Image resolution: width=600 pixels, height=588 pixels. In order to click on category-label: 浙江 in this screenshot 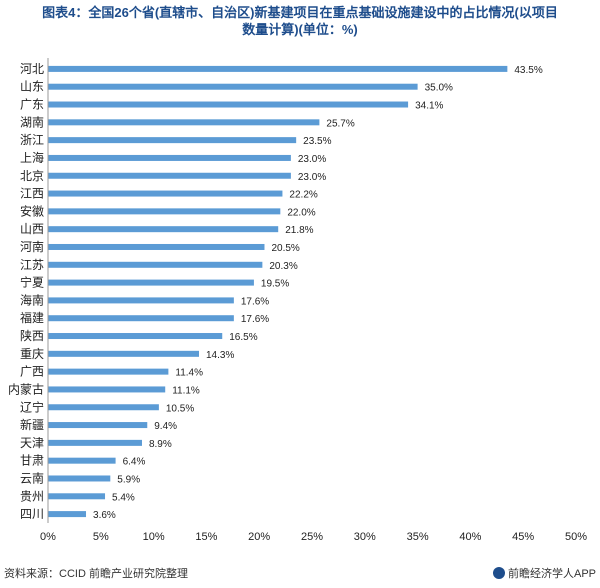, I will do `click(32, 140)`.